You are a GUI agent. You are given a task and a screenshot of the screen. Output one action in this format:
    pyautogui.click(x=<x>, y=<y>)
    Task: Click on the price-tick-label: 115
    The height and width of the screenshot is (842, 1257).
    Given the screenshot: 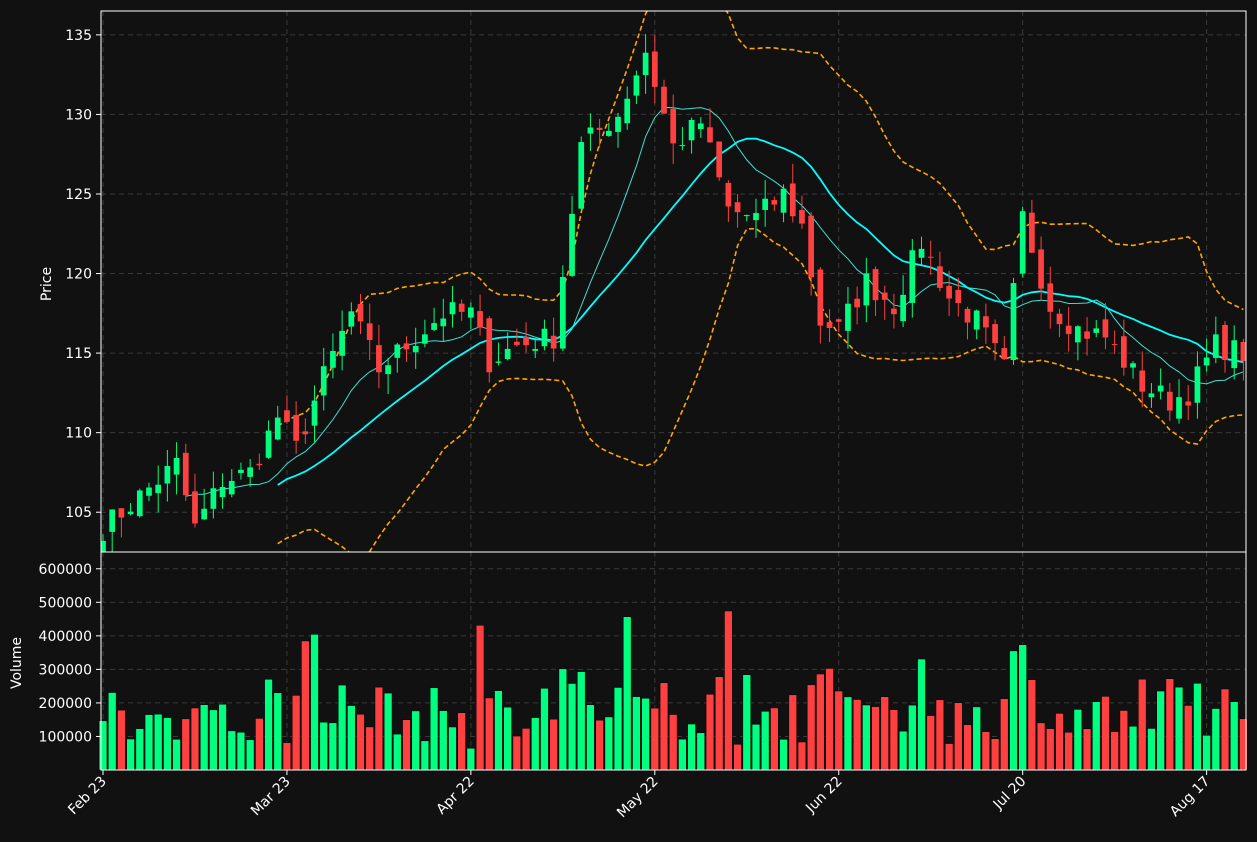 What is the action you would take?
    pyautogui.click(x=78, y=354)
    